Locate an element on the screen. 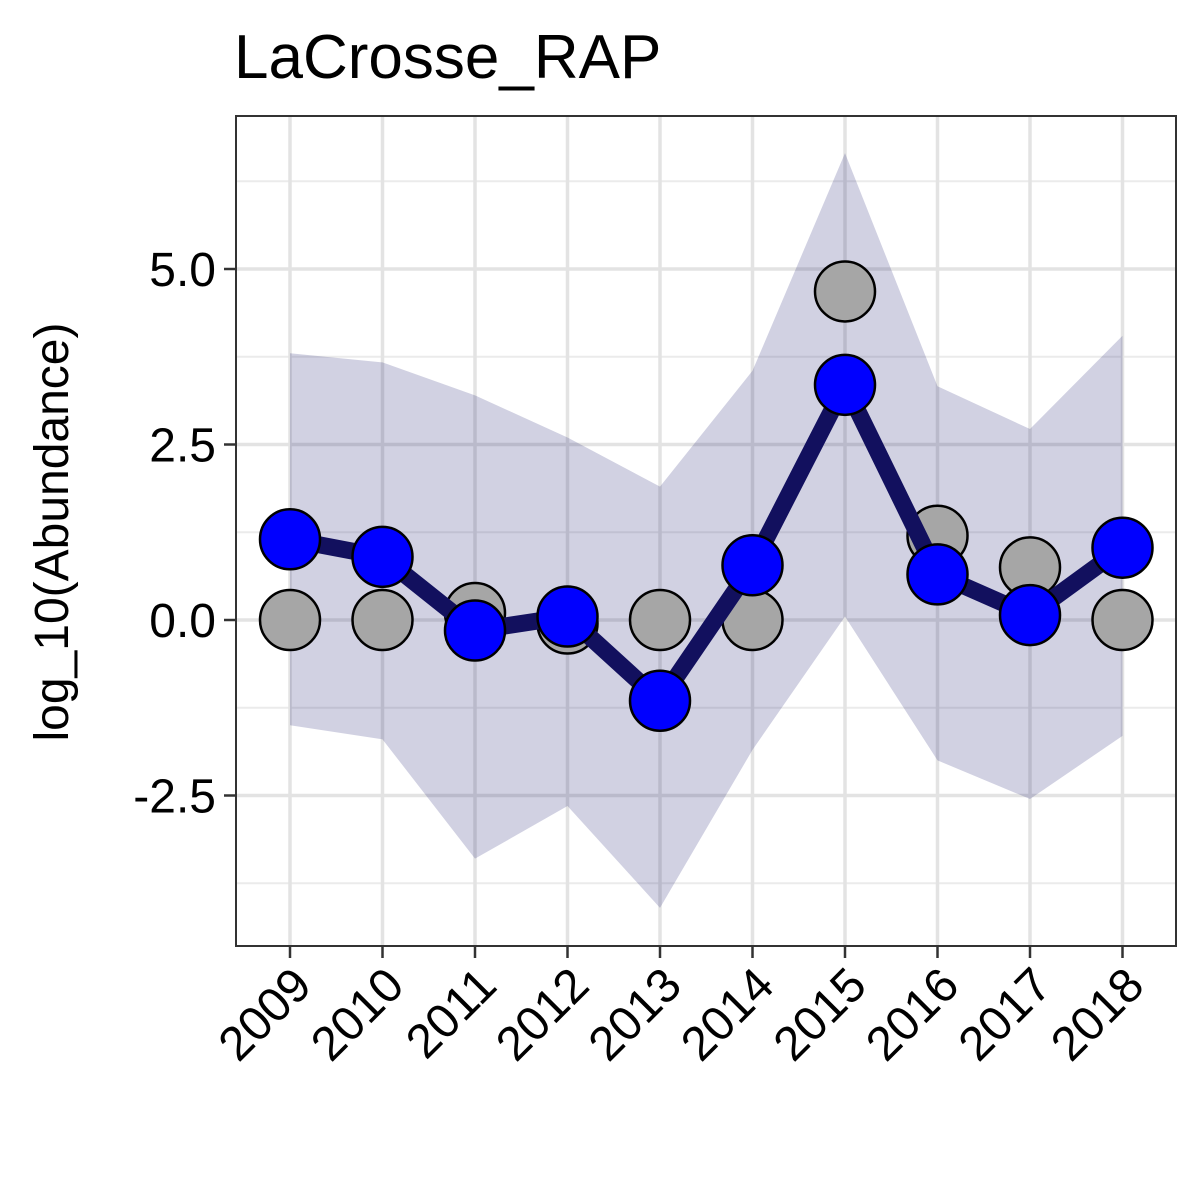 The height and width of the screenshot is (1200, 1200). y-axis: -2.5 0.0 2.5 5.0 is located at coordinates (184, 534).